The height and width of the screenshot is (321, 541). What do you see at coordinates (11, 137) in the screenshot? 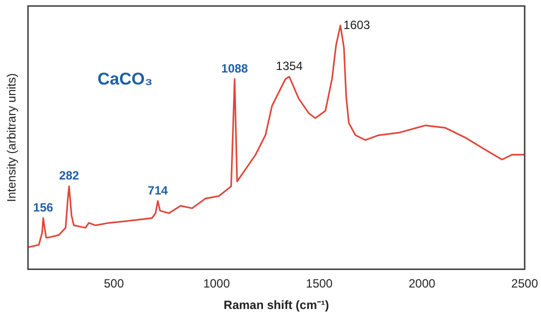
I see `y-axis-title: Intensity (arbitrary units)` at bounding box center [11, 137].